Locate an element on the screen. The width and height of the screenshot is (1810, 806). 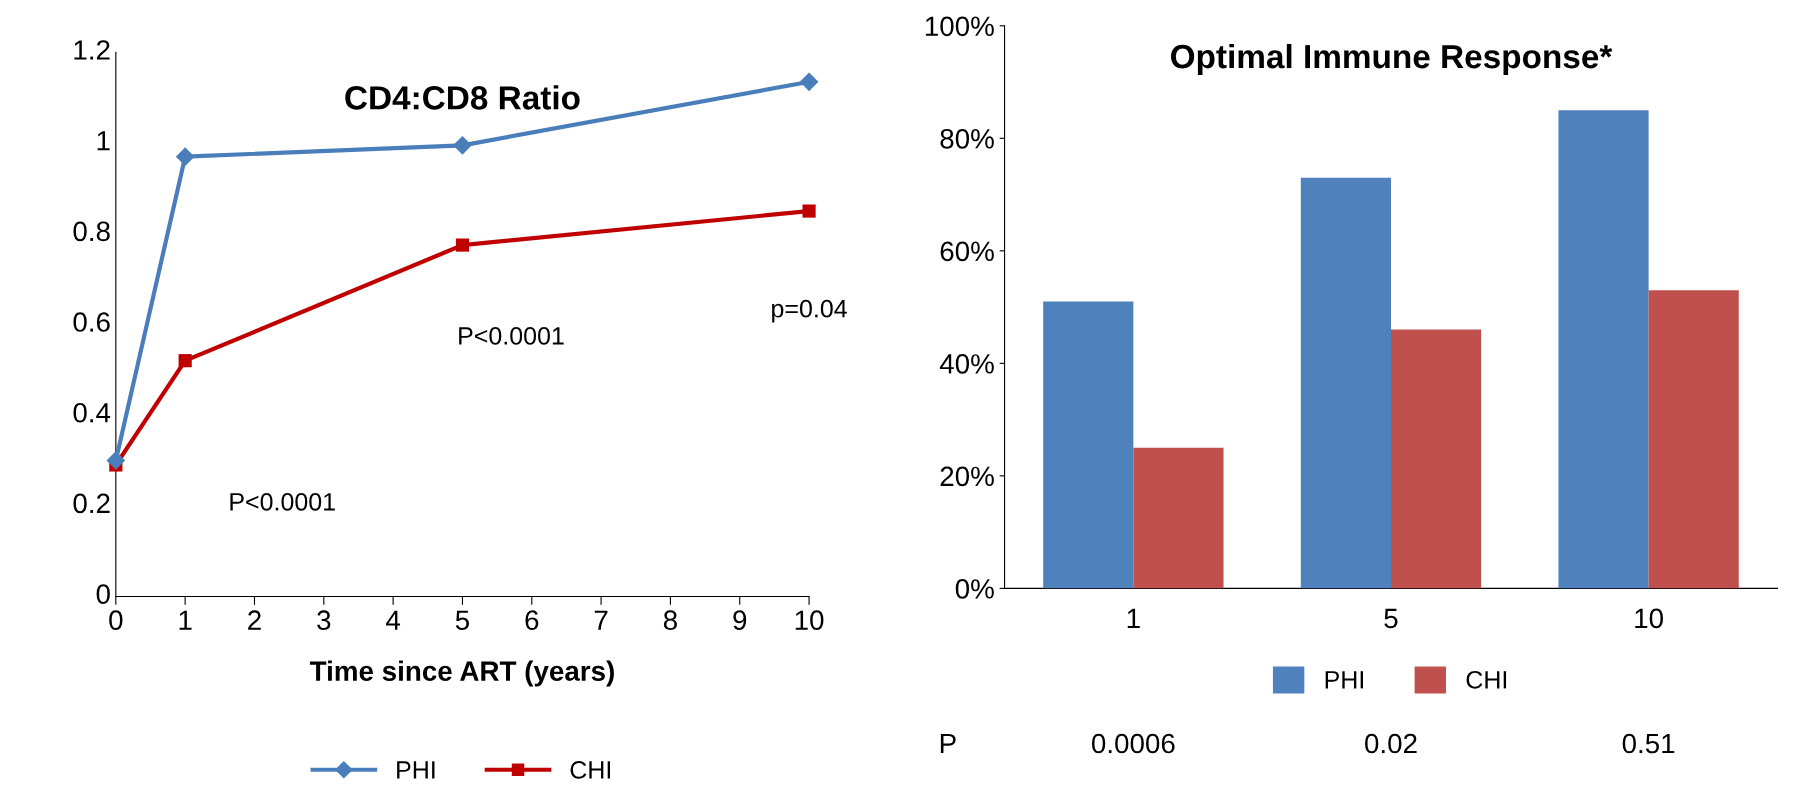
y-tick-label: 1 is located at coordinates (103, 141).